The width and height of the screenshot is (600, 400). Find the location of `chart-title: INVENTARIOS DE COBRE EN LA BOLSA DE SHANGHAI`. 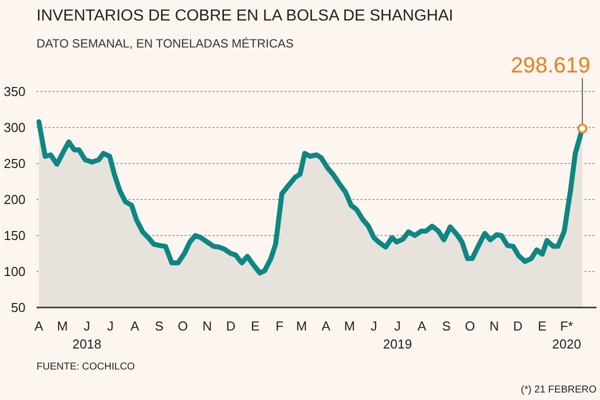

chart-title: INVENTARIOS DE COBRE EN LA BOLSA DE SHANGHAI is located at coordinates (245, 16).